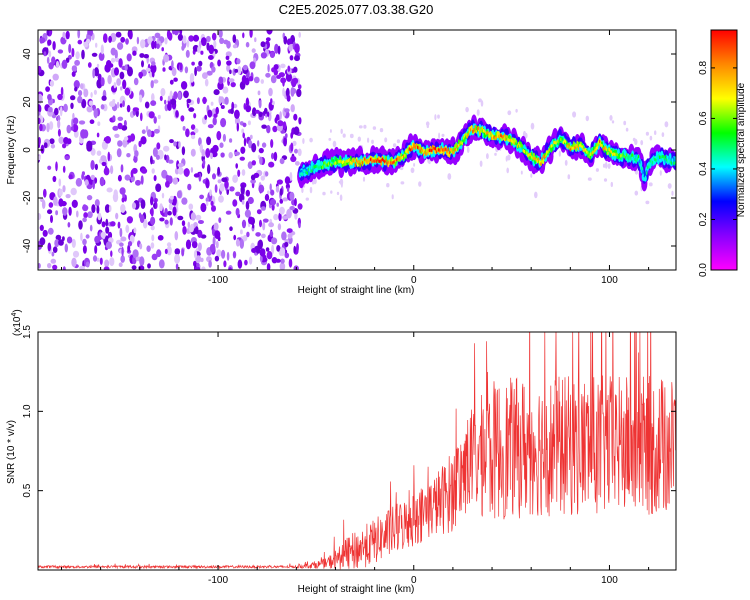 The image size is (750, 600). What do you see at coordinates (356, 290) in the screenshot?
I see `spectrogram-x-label: Height of straight line (km)` at bounding box center [356, 290].